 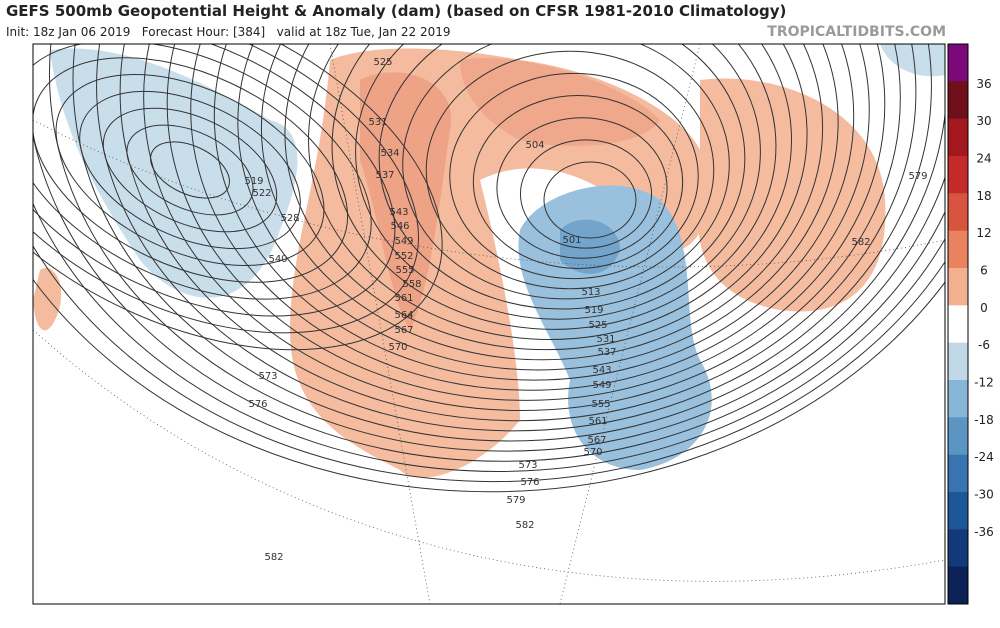 What do you see at coordinates (984, 345) in the screenshot?
I see `colorbar-label: -6` at bounding box center [984, 345].